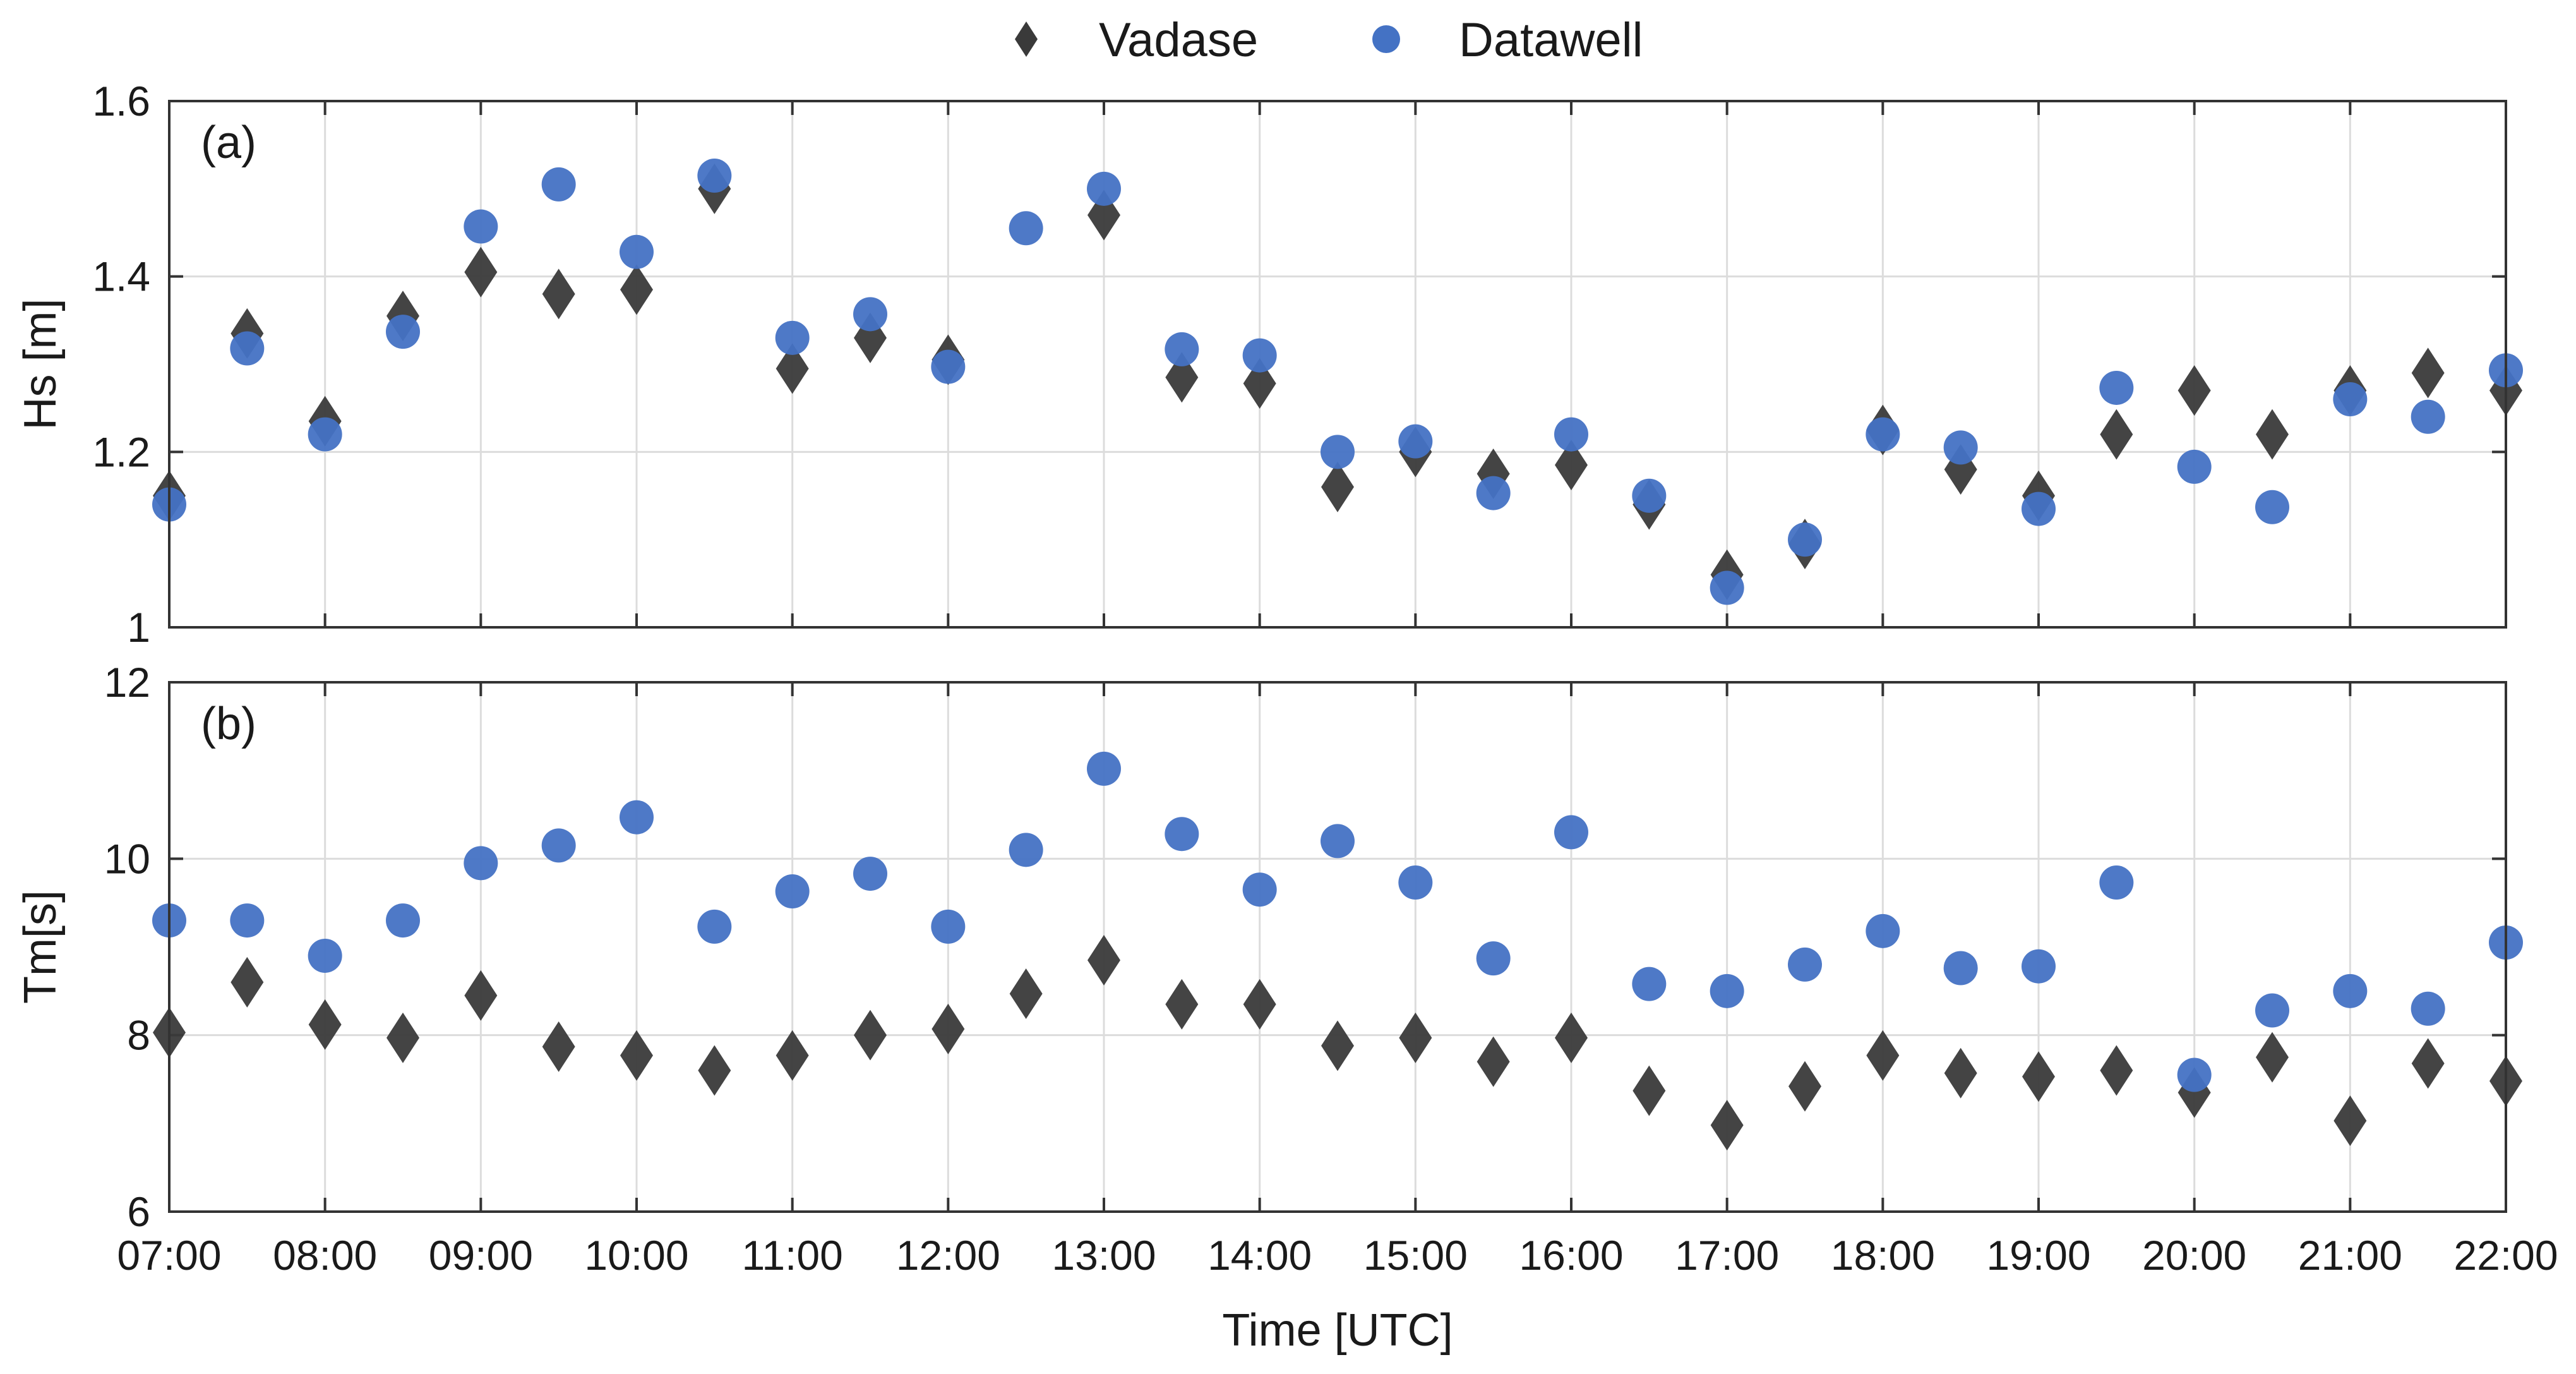  Describe the element at coordinates (1571, 1255) in the screenshot. I see `x-tick-label: 16:00` at that location.